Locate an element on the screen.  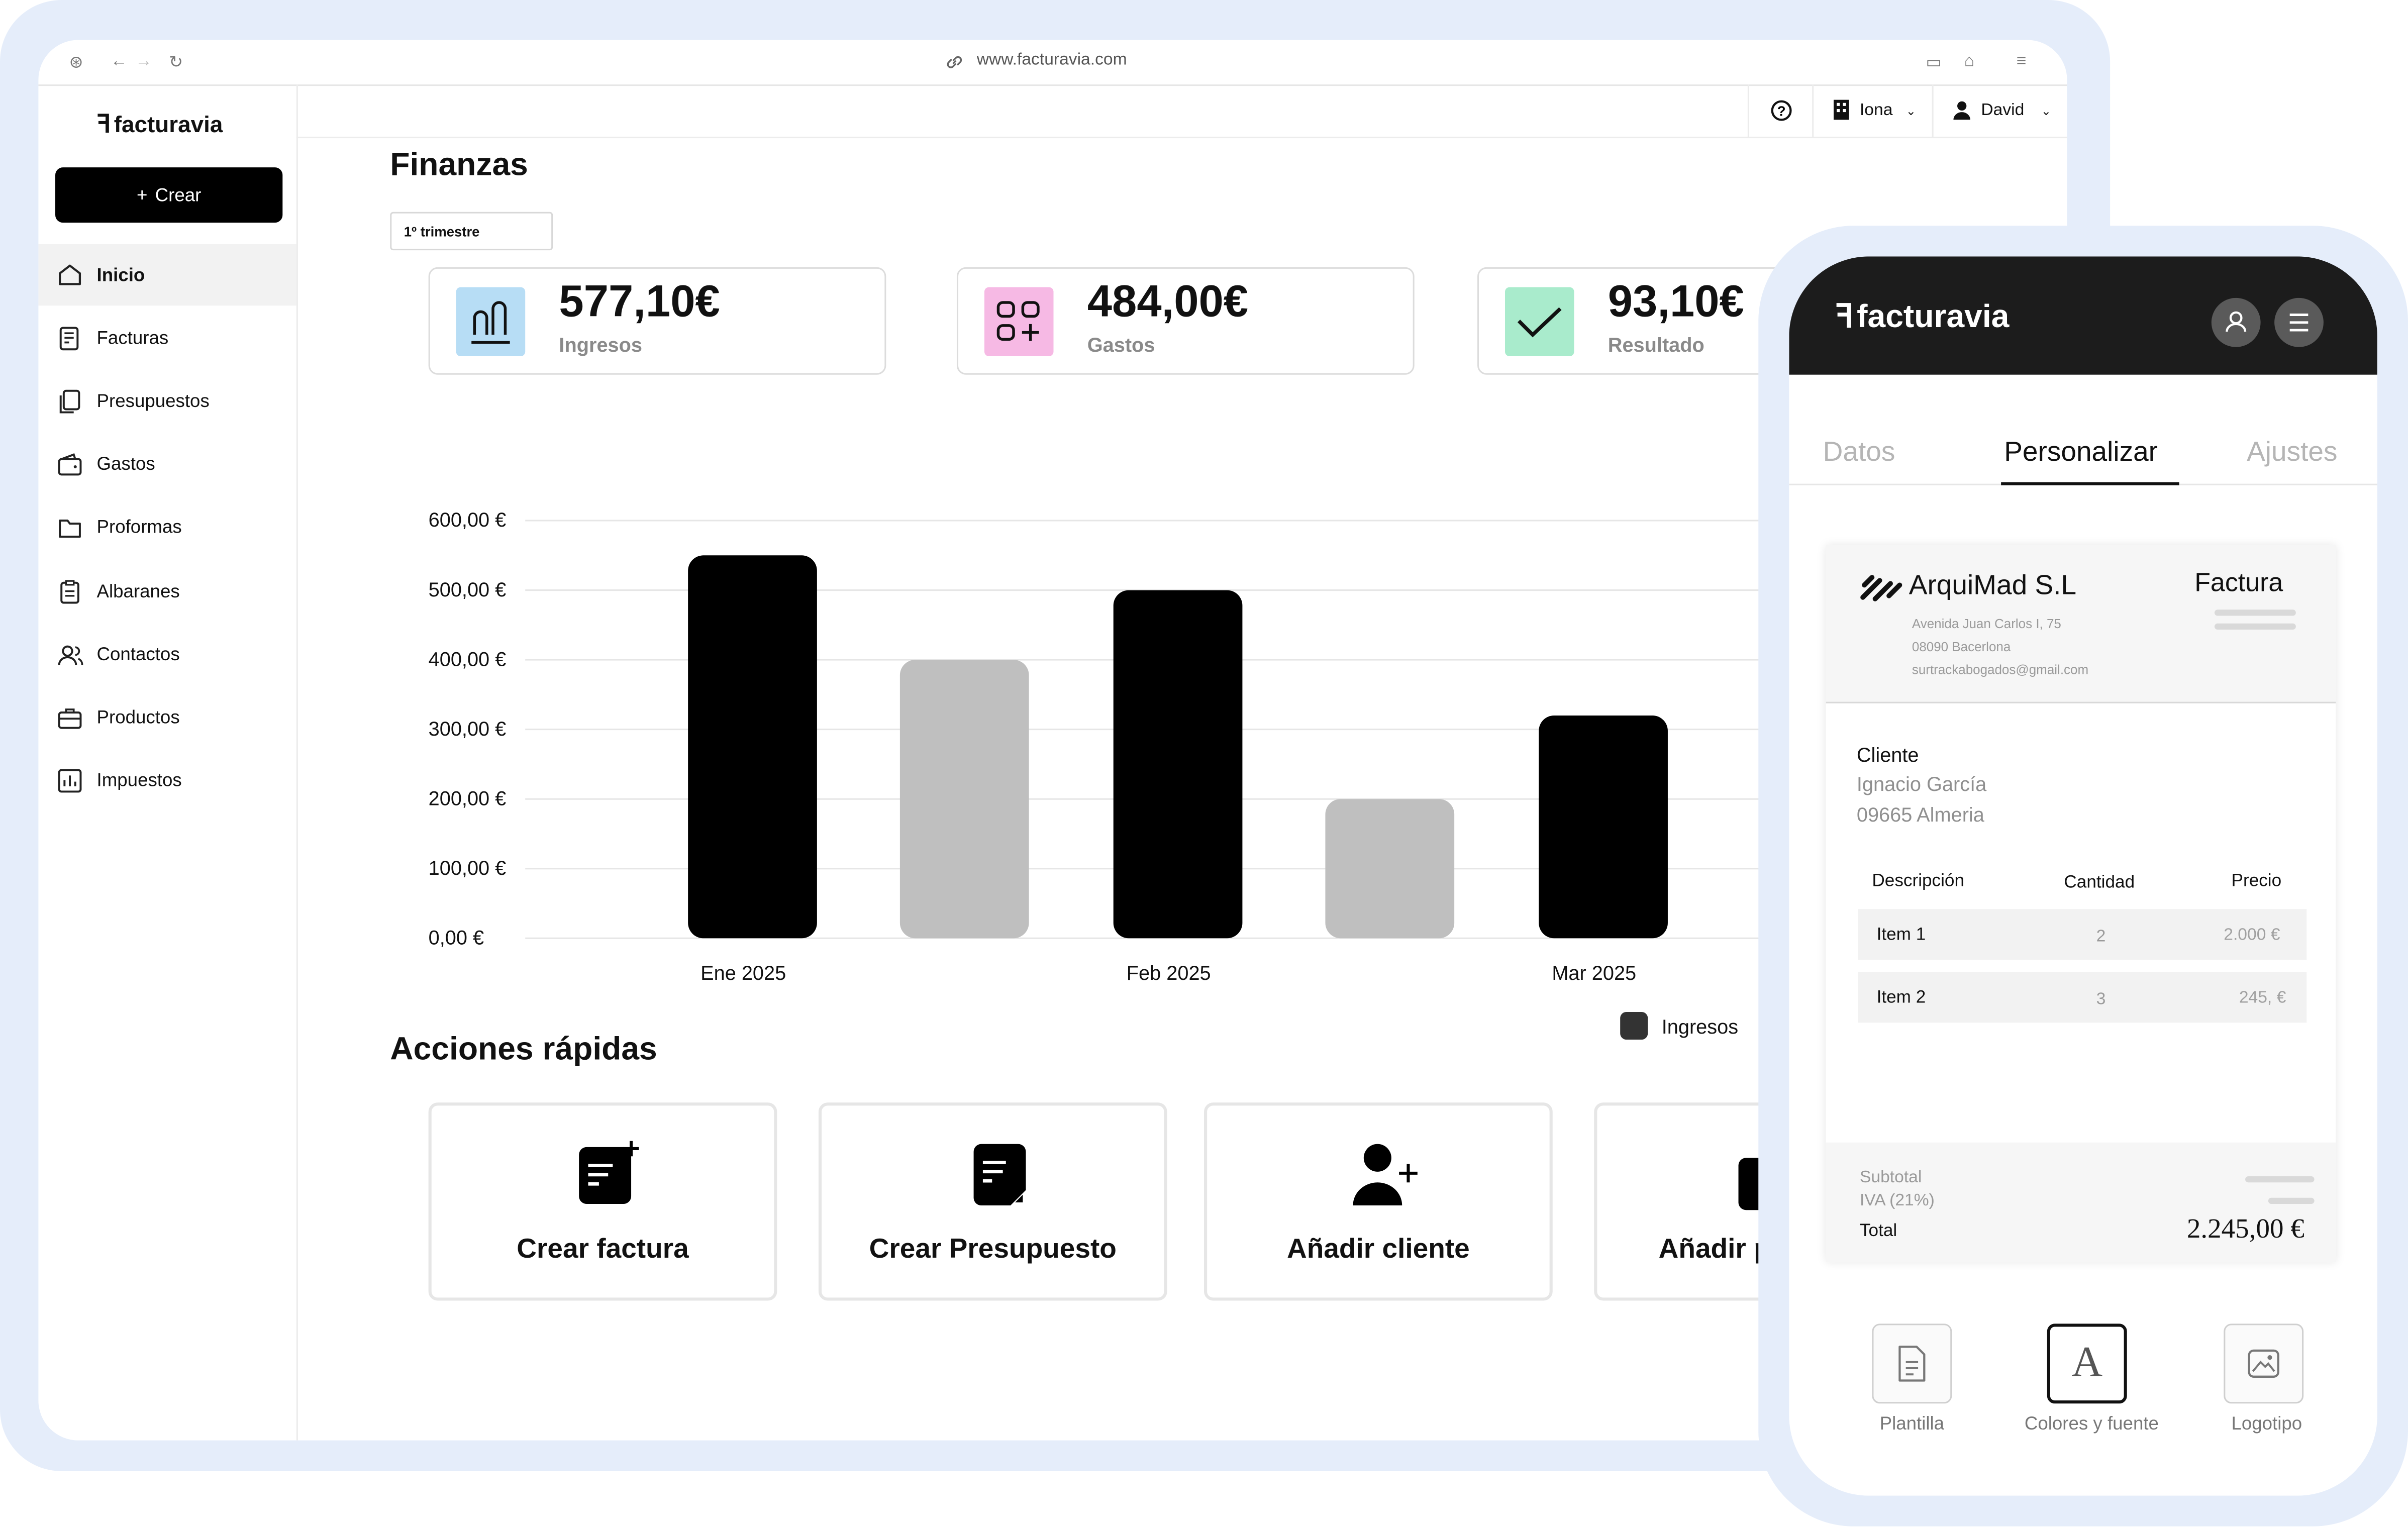
tool-label: Logotipo is located at coordinates (2266, 1423).